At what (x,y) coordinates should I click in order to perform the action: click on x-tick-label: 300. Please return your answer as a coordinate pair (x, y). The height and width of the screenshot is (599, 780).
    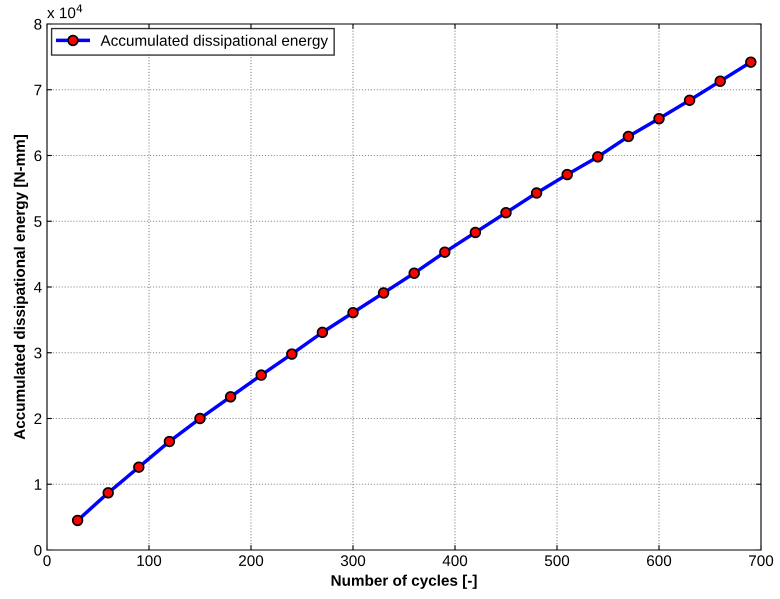
    Looking at the image, I should click on (353, 560).